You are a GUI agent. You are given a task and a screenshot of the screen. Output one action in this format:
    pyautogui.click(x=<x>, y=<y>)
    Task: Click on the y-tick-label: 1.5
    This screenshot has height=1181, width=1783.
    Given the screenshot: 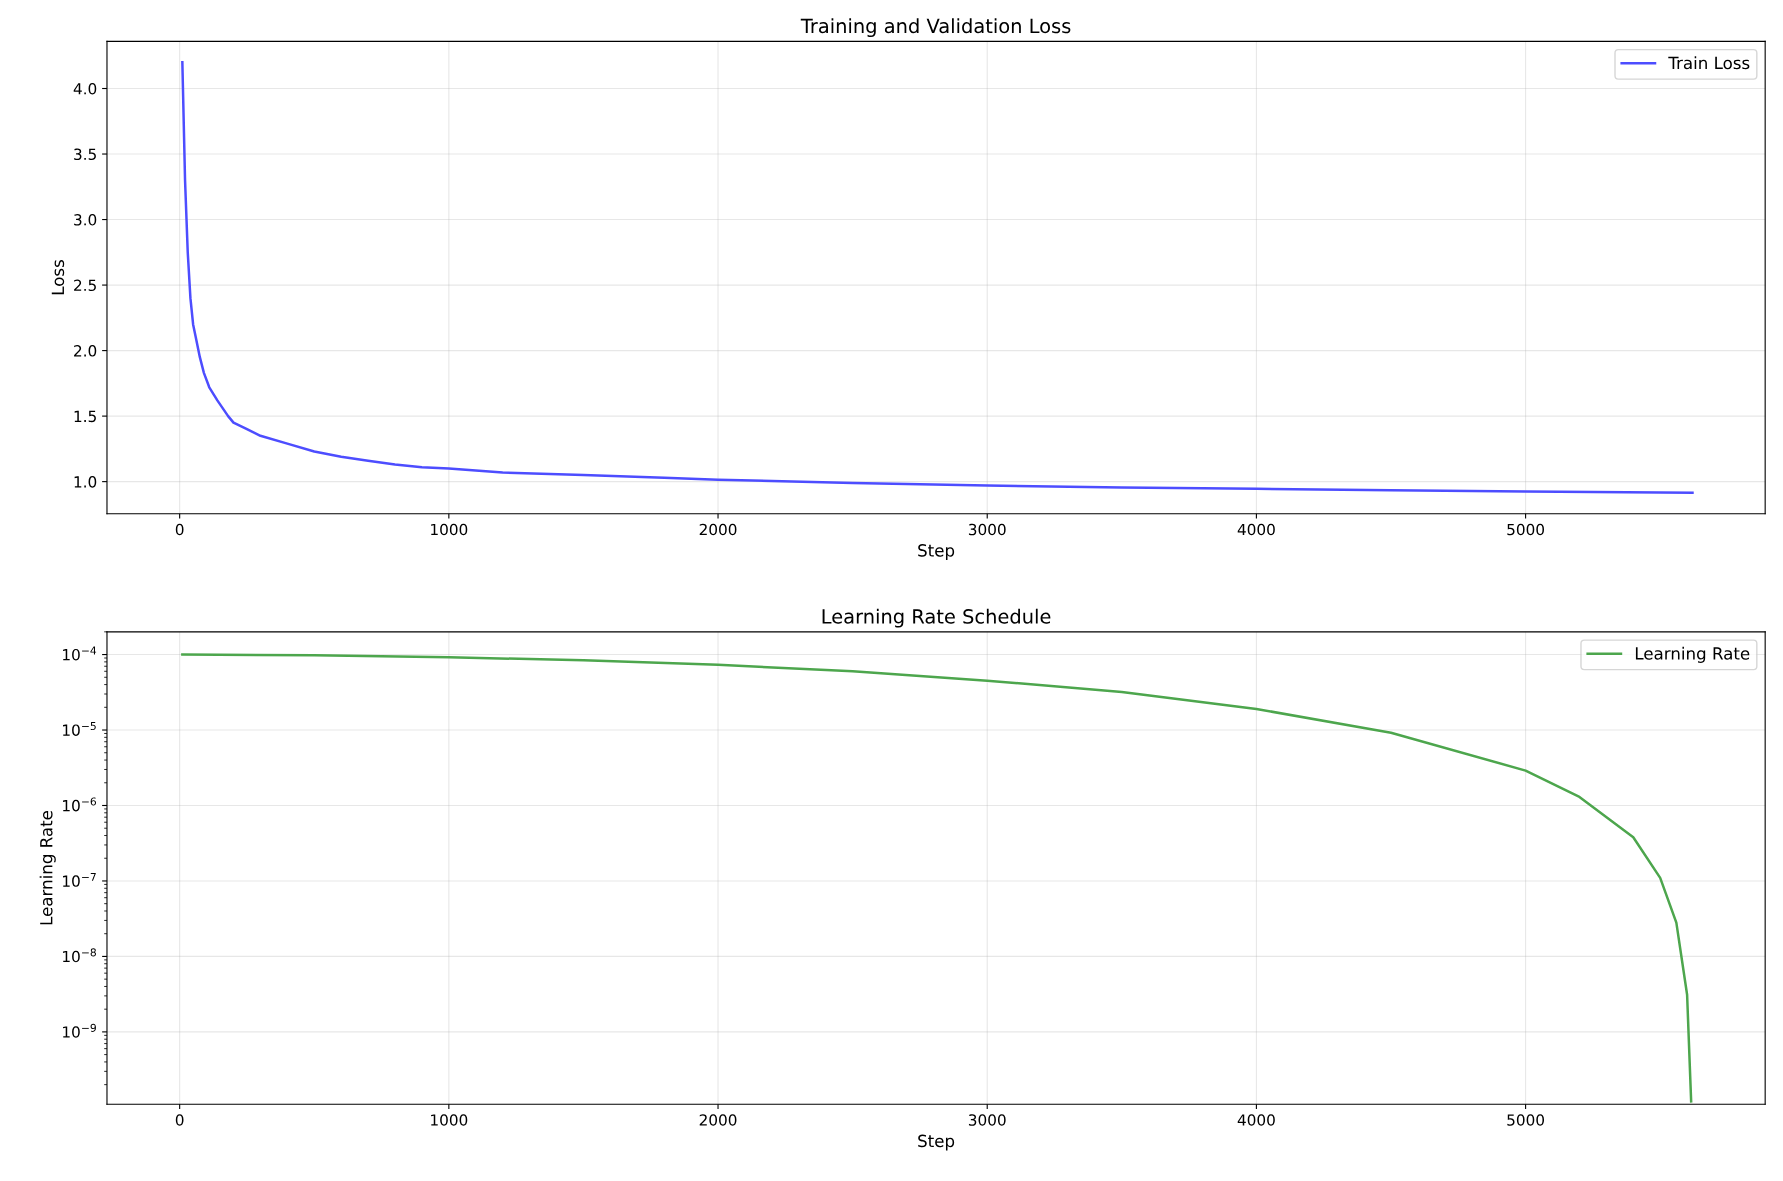 What is the action you would take?
    pyautogui.click(x=85, y=416)
    